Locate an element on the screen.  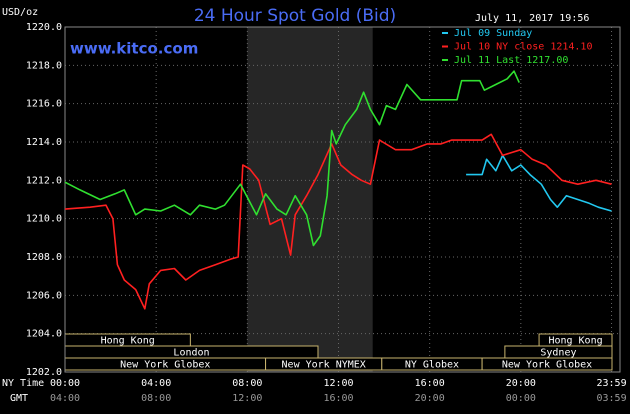
timestamp: July 11, 2017 19:56 is located at coordinates (532, 18).